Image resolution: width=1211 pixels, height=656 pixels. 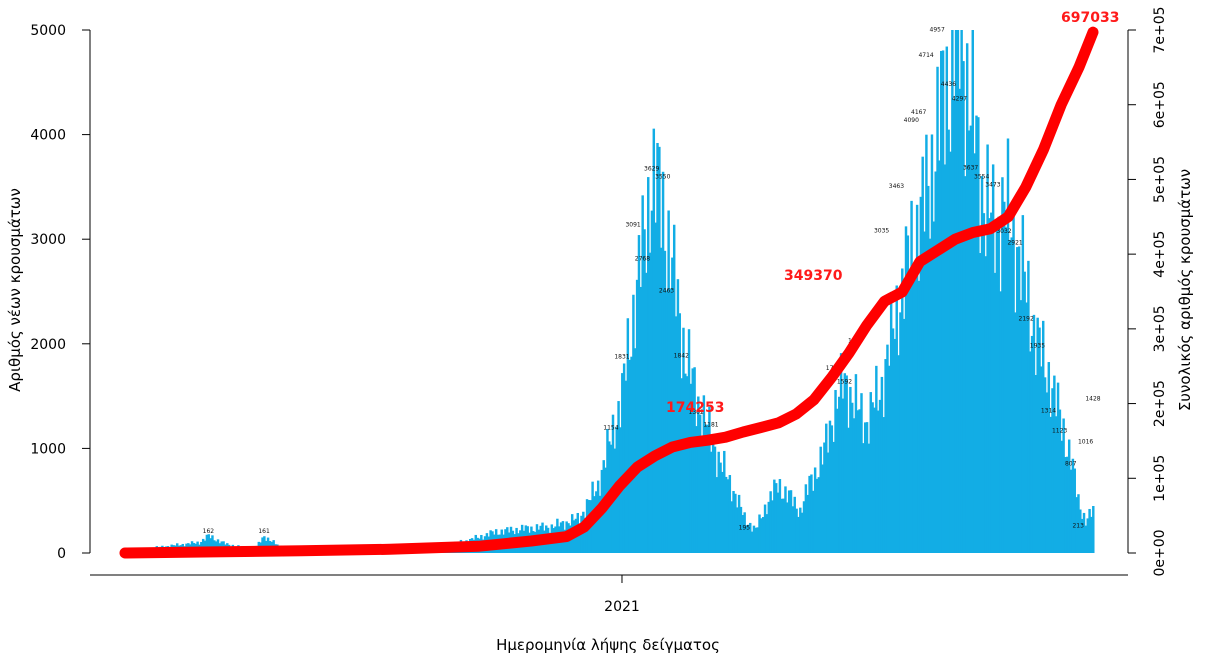 I want to click on bar-value-label: 195, so click(x=745, y=528).